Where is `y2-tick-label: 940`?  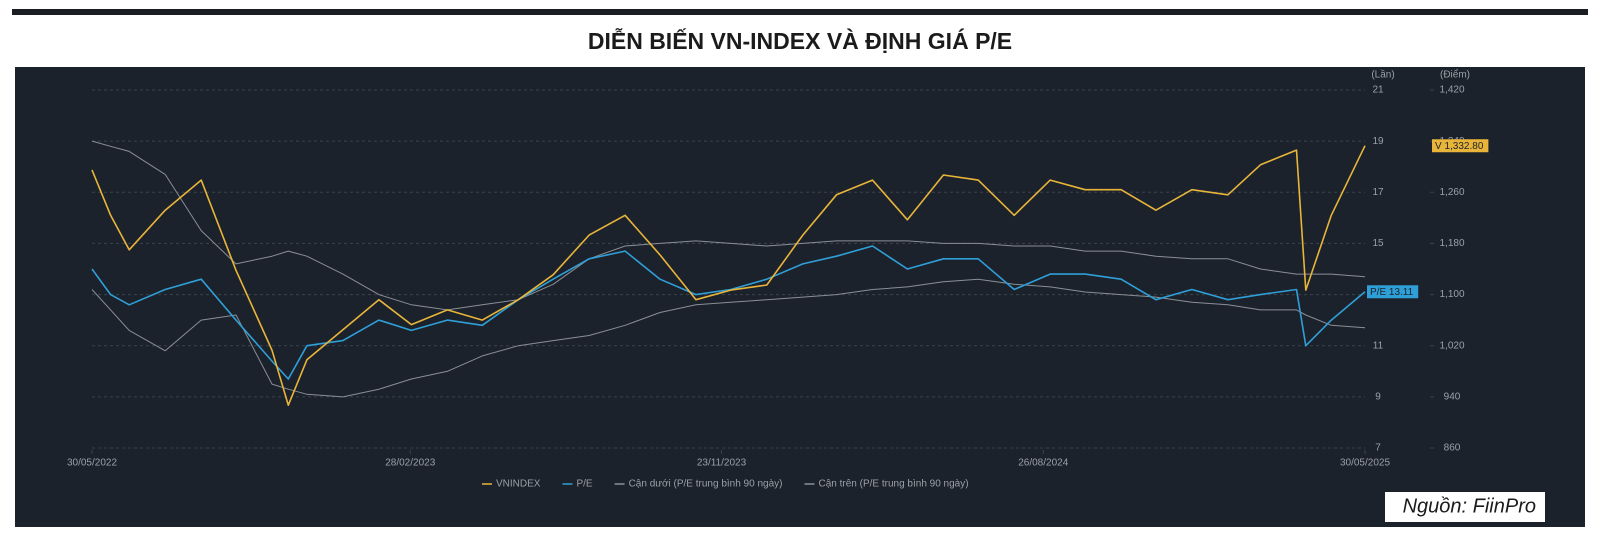
y2-tick-label: 940 is located at coordinates (1452, 396).